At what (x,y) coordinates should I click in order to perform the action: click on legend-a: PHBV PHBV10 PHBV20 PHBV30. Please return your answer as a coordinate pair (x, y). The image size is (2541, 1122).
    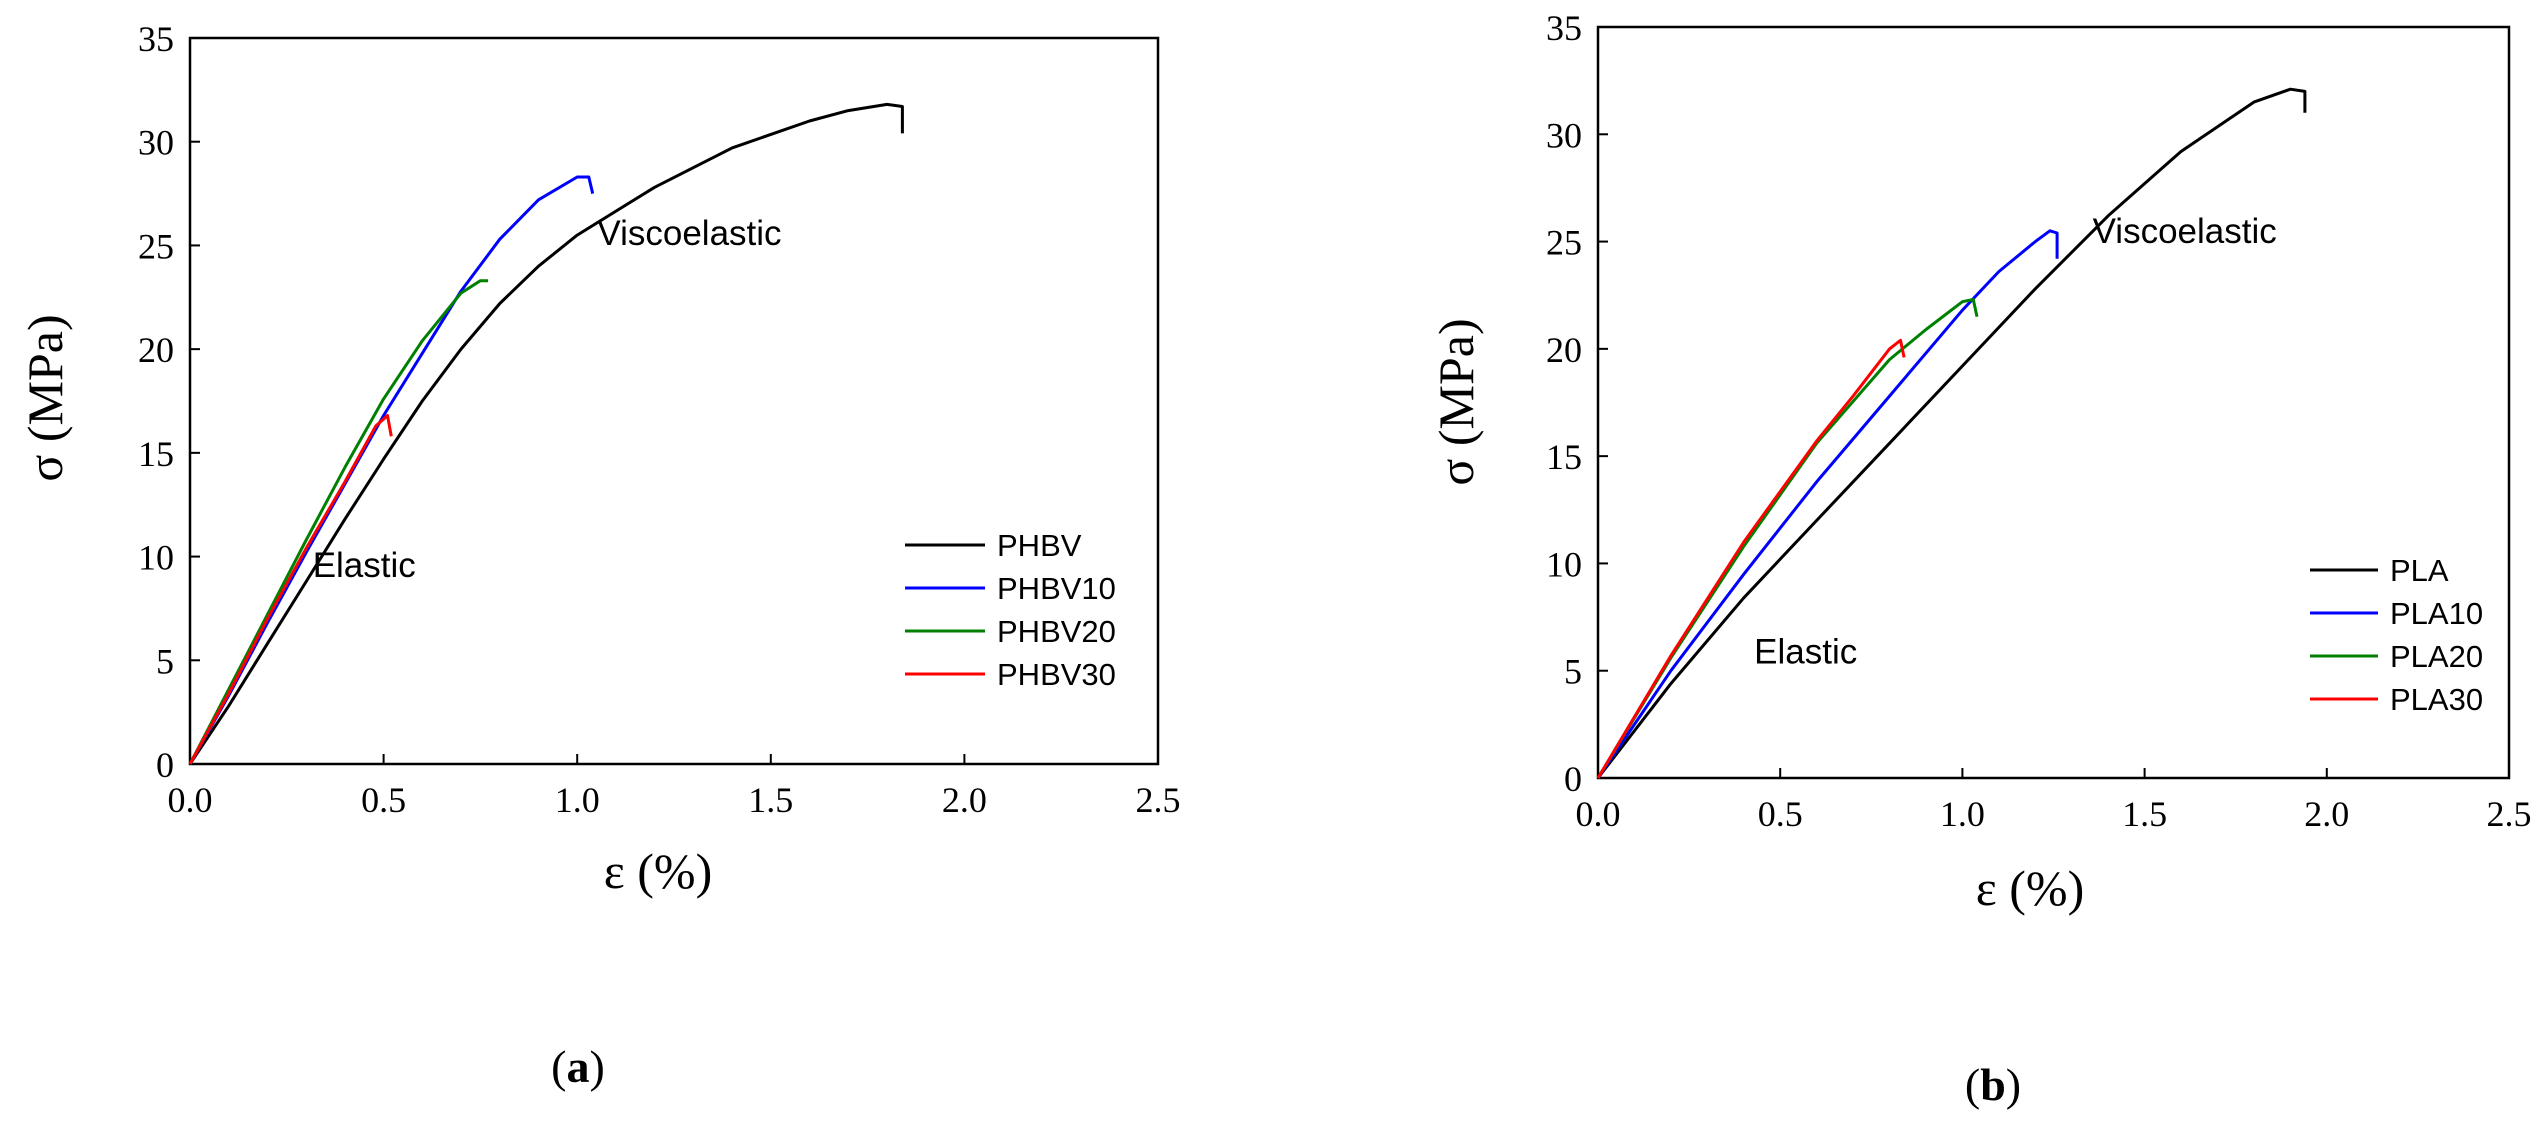
    Looking at the image, I should click on (1010, 610).